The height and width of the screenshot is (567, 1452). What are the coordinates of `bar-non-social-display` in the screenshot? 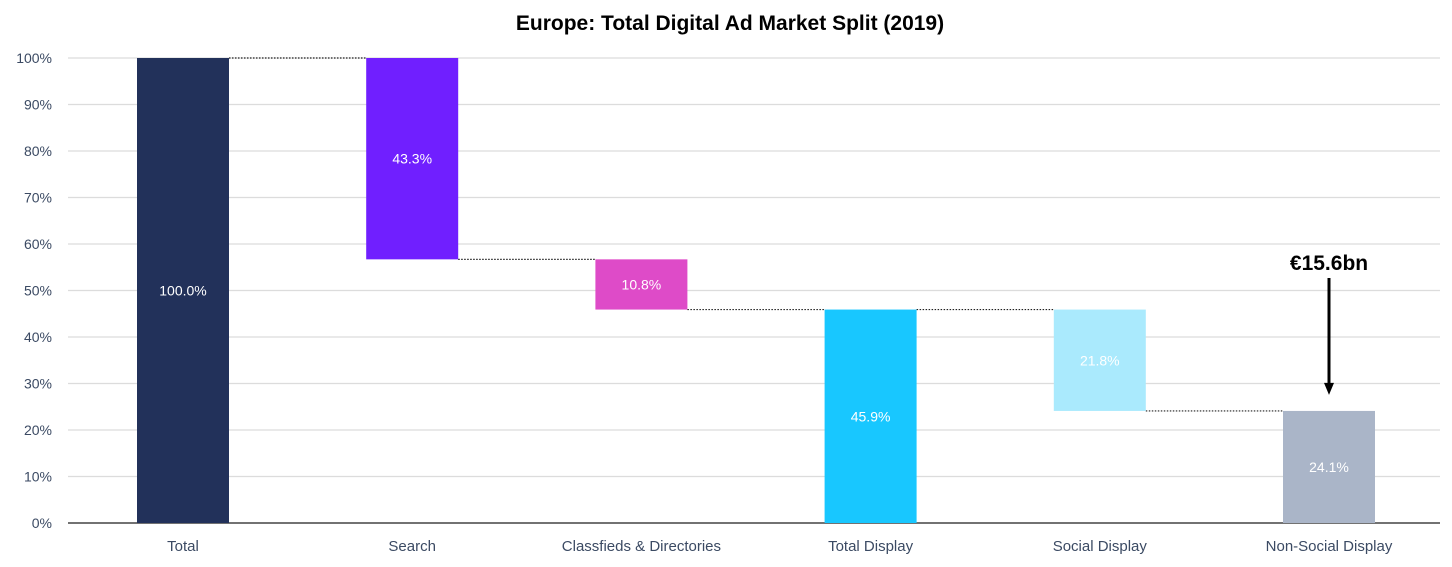 It's located at (1329, 466).